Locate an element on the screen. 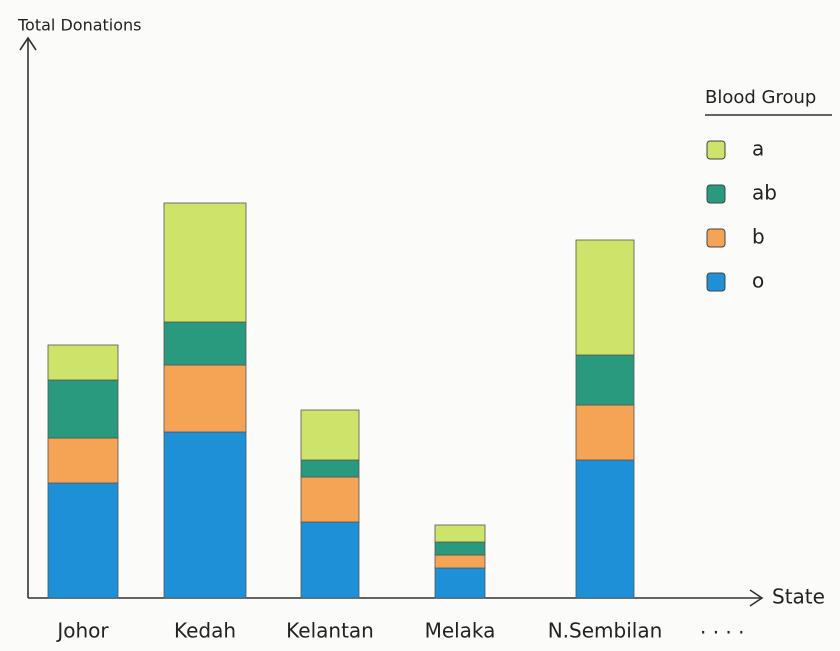 This screenshot has width=840, height=651. y-axis-arrow is located at coordinates (28, 43).